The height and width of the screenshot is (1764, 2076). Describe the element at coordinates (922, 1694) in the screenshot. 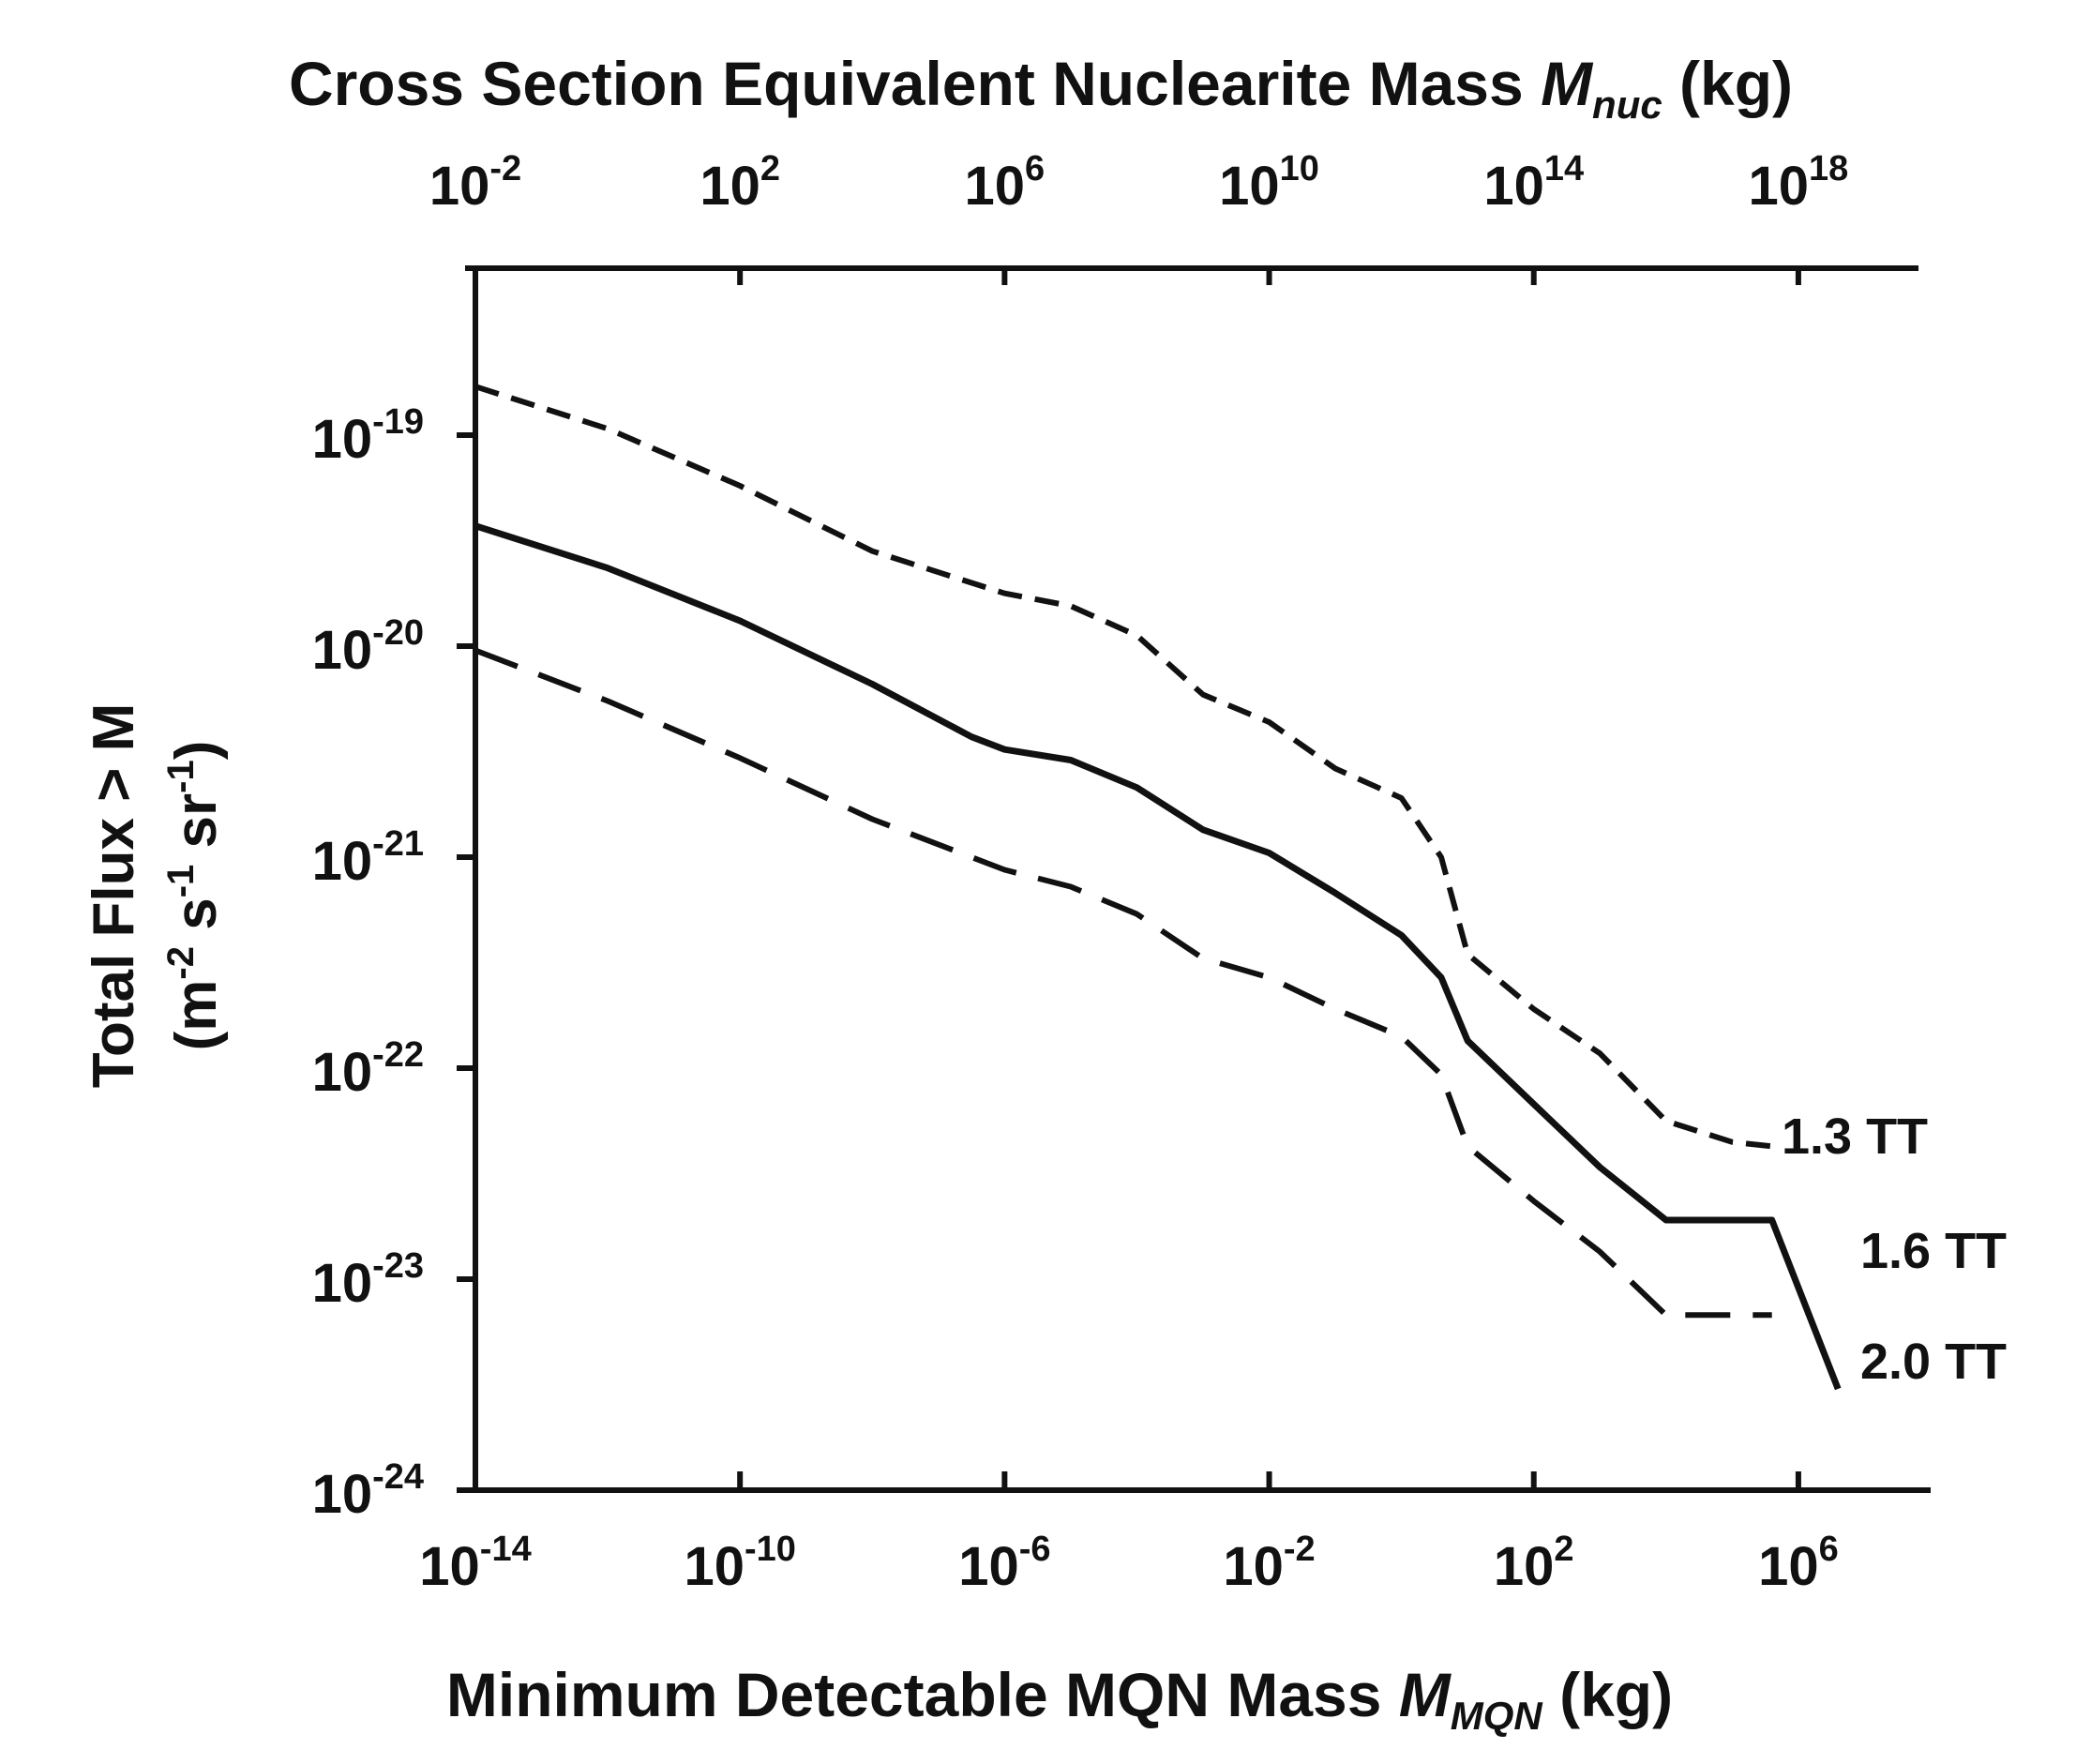

I see `x-axis-title-main: Minimum Detectable MQN Mass` at that location.